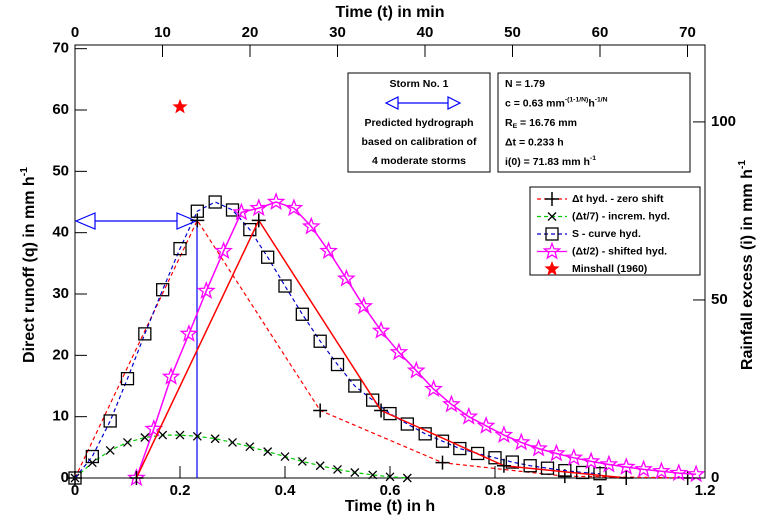 Image resolution: width=761 pixels, height=521 pixels. I want to click on x2-tick-label: 0, so click(75, 32).